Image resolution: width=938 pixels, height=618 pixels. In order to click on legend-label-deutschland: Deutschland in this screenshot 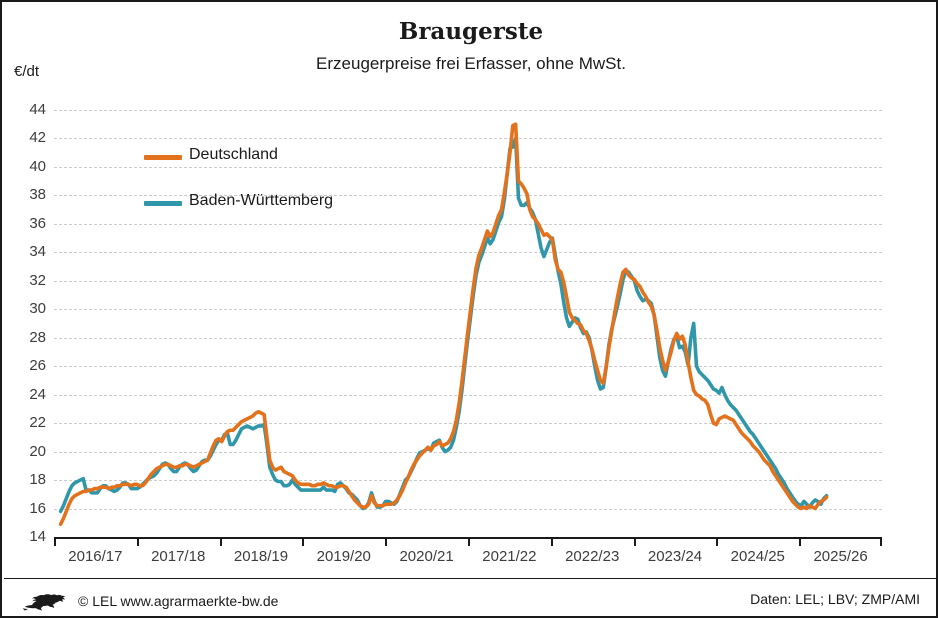, I will do `click(233, 154)`.